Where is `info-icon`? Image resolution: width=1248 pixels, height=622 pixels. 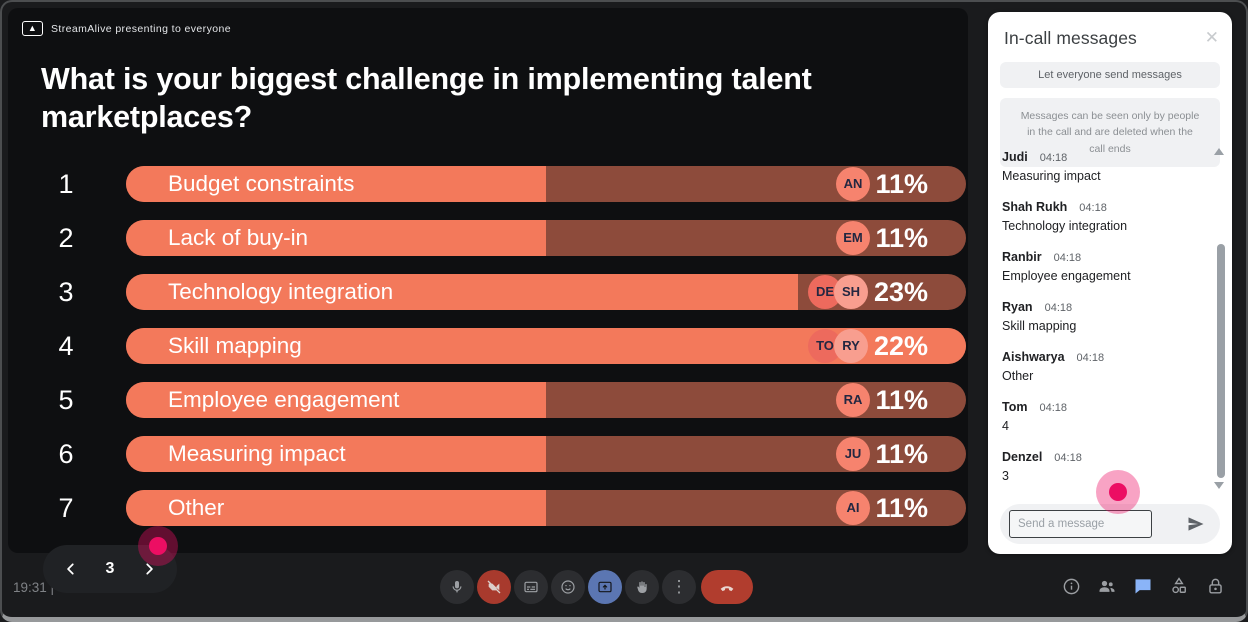 info-icon is located at coordinates (1071, 586).